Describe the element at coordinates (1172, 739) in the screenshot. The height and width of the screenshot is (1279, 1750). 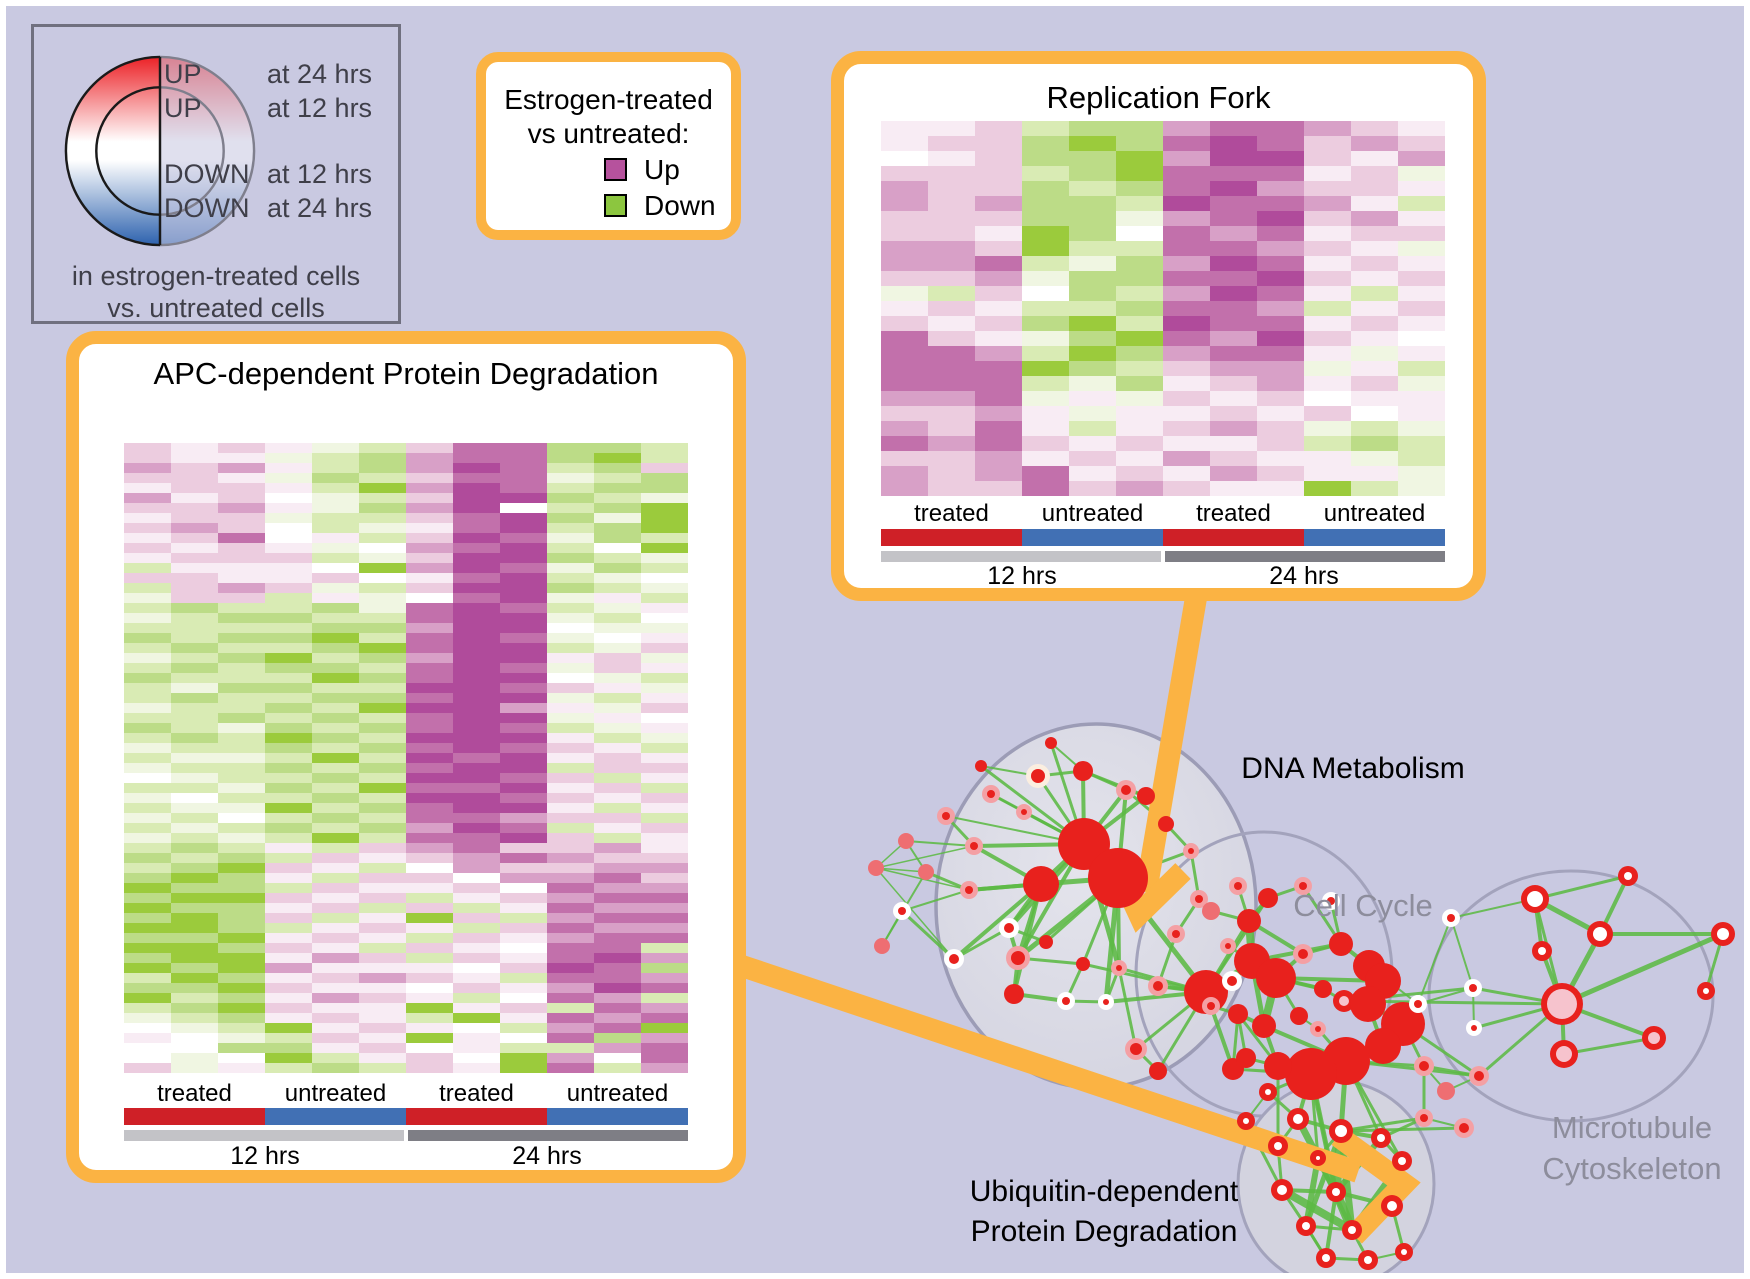
I see `arrow-repfork-to-dna` at that location.